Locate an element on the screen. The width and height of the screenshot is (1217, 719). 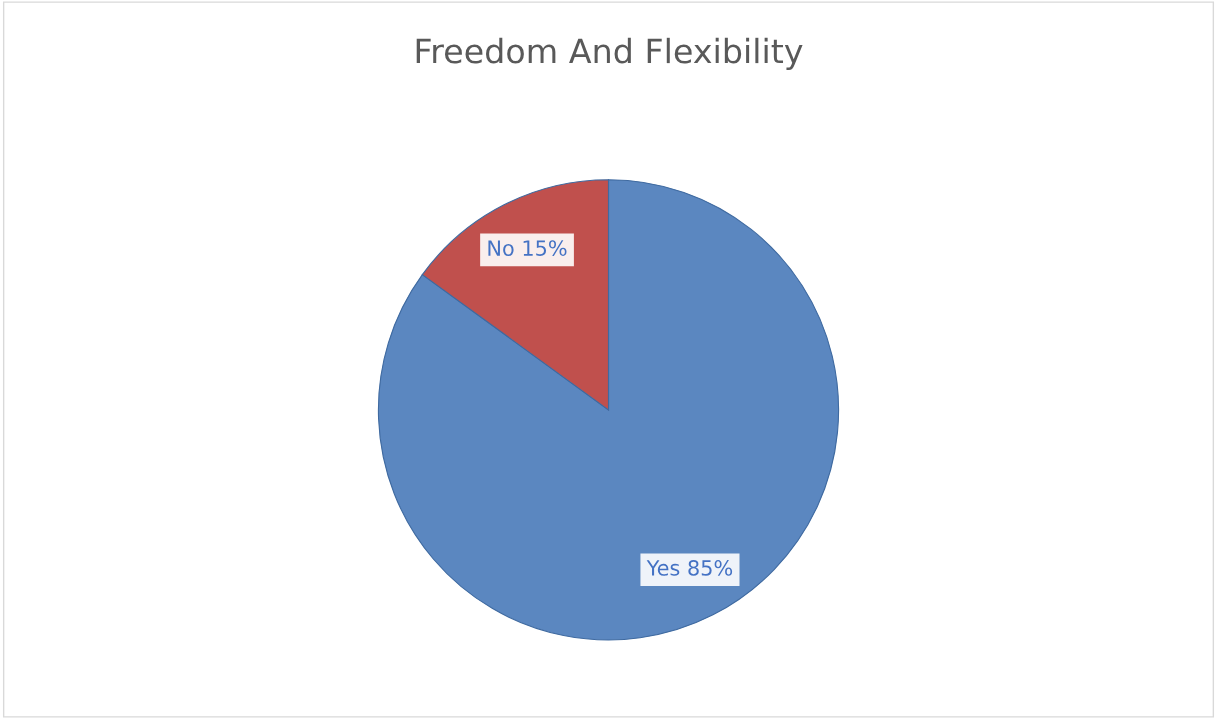
slice-label: No 15% is located at coordinates (527, 248).